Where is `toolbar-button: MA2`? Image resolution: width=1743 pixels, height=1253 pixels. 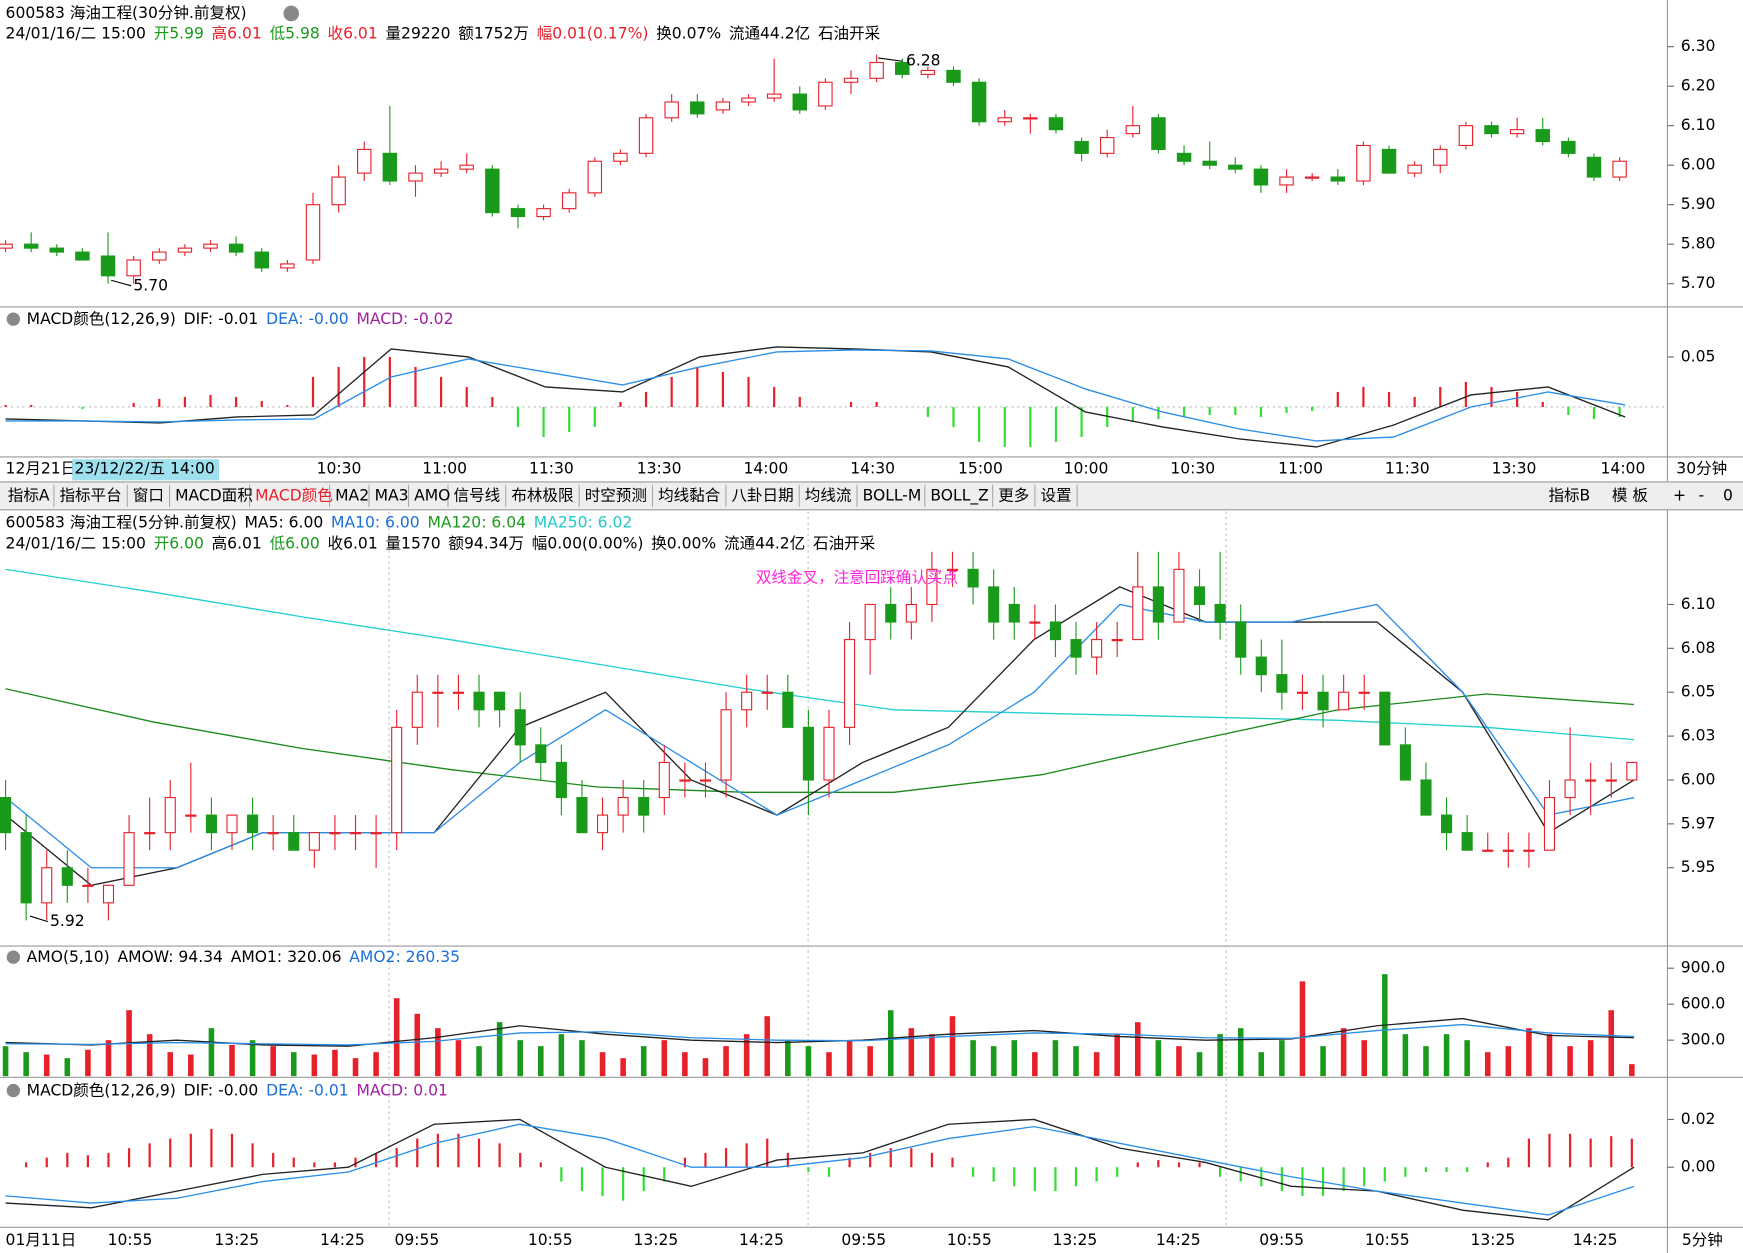 toolbar-button: MA2 is located at coordinates (352, 495).